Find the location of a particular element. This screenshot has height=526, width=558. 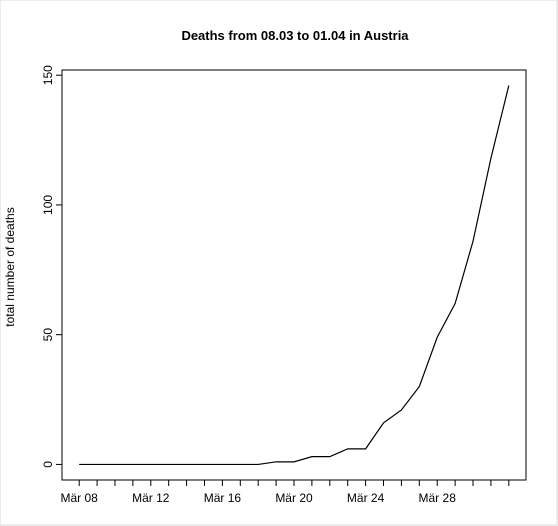

x-tick-label: Mär 24 is located at coordinates (366, 498).